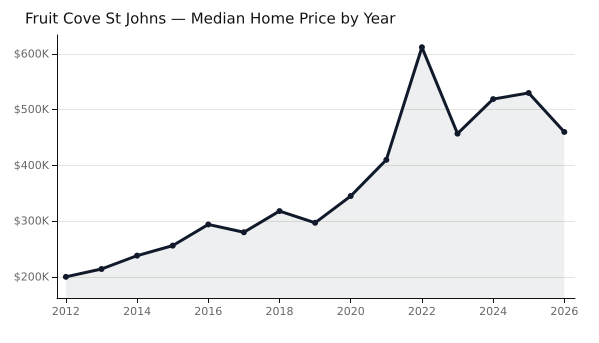 The width and height of the screenshot is (599, 343). What do you see at coordinates (32, 53) in the screenshot?
I see `y-tick-label: $600K` at bounding box center [32, 53].